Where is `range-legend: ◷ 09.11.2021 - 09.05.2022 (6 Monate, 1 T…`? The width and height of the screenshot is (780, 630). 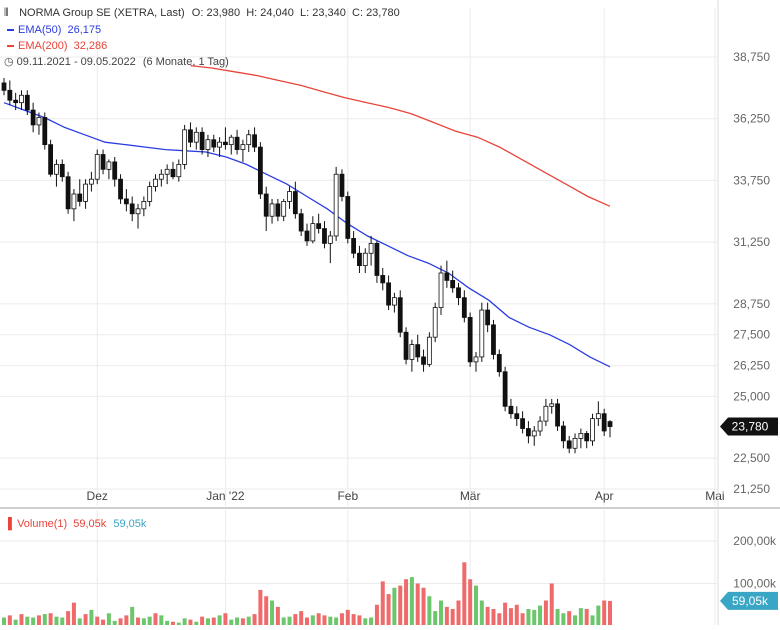 range-legend: ◷ 09.11.2021 - 09.05.2022 (6 Monate, 1 T… is located at coordinates (116, 62).